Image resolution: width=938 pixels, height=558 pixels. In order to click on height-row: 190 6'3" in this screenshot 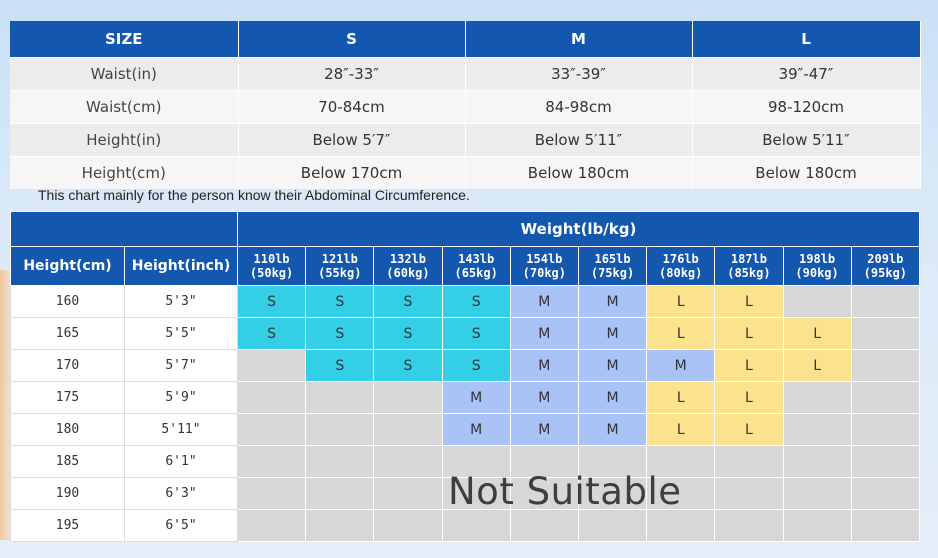, I will do `click(465, 493)`.